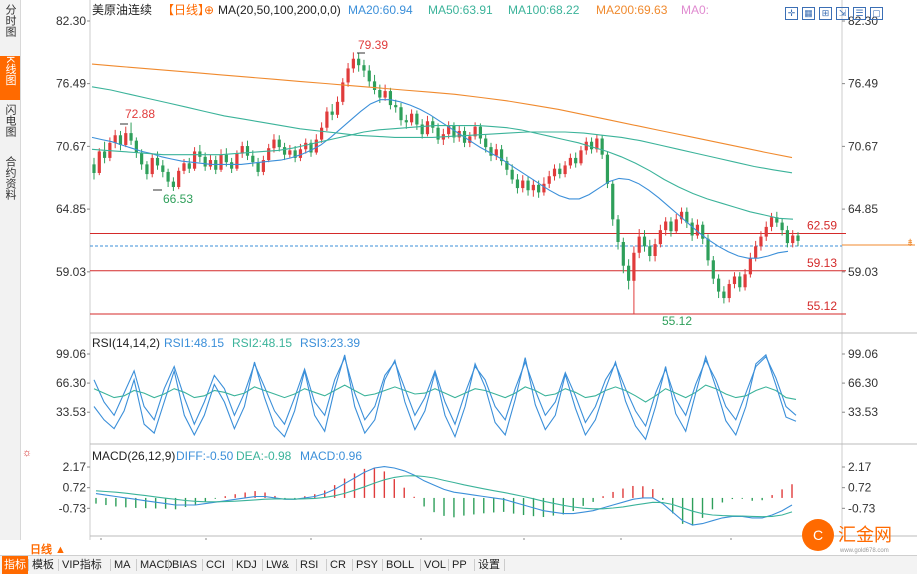 This screenshot has width=917, height=574. What do you see at coordinates (10, 20) in the screenshot?
I see `tab-label: 分时图` at bounding box center [10, 20].